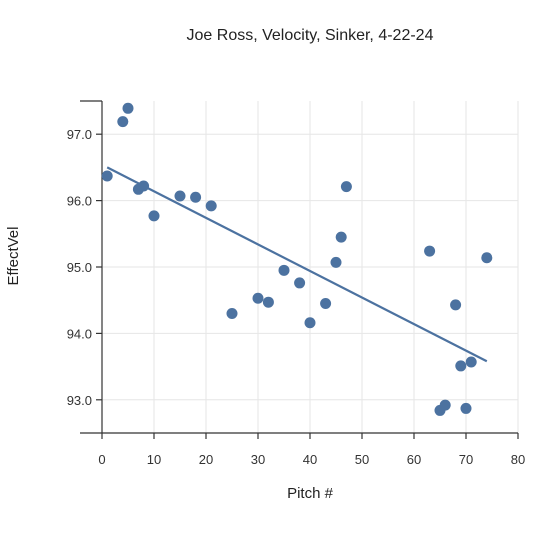  I want to click on y-tick-label: 97.0, so click(79, 134).